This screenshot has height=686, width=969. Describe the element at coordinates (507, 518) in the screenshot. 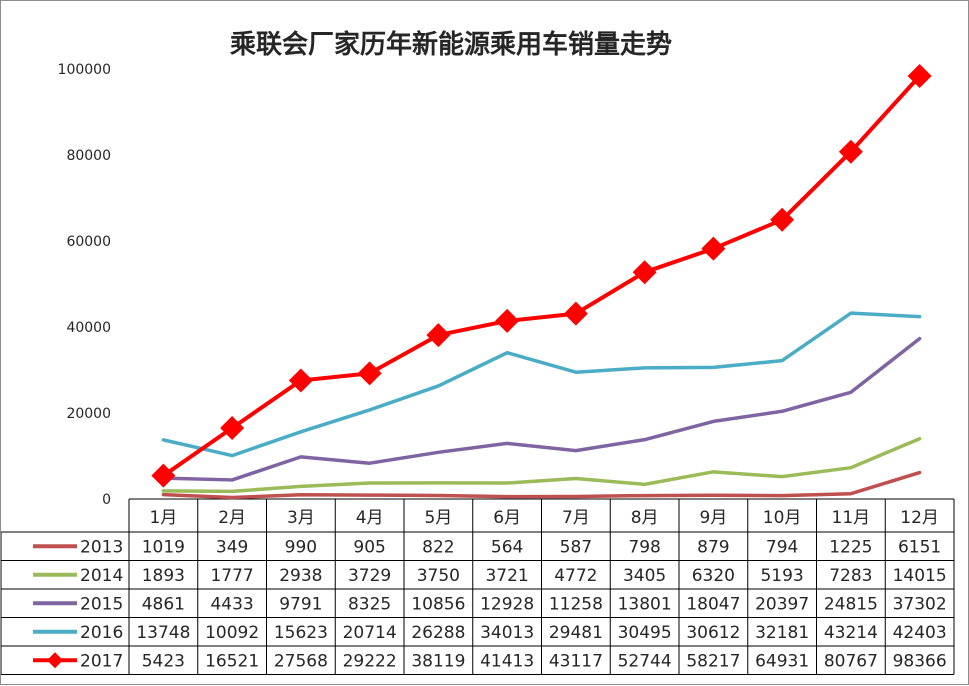

I see `x-tick-label: 6月` at that location.